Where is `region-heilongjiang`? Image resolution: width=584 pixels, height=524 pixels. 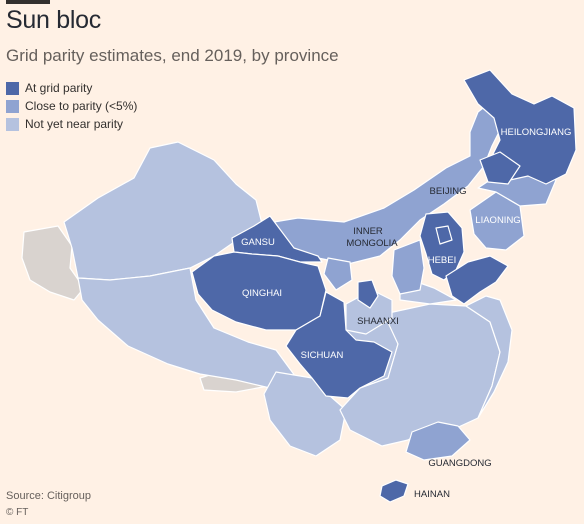
region-heilongjiang is located at coordinates (520, 127).